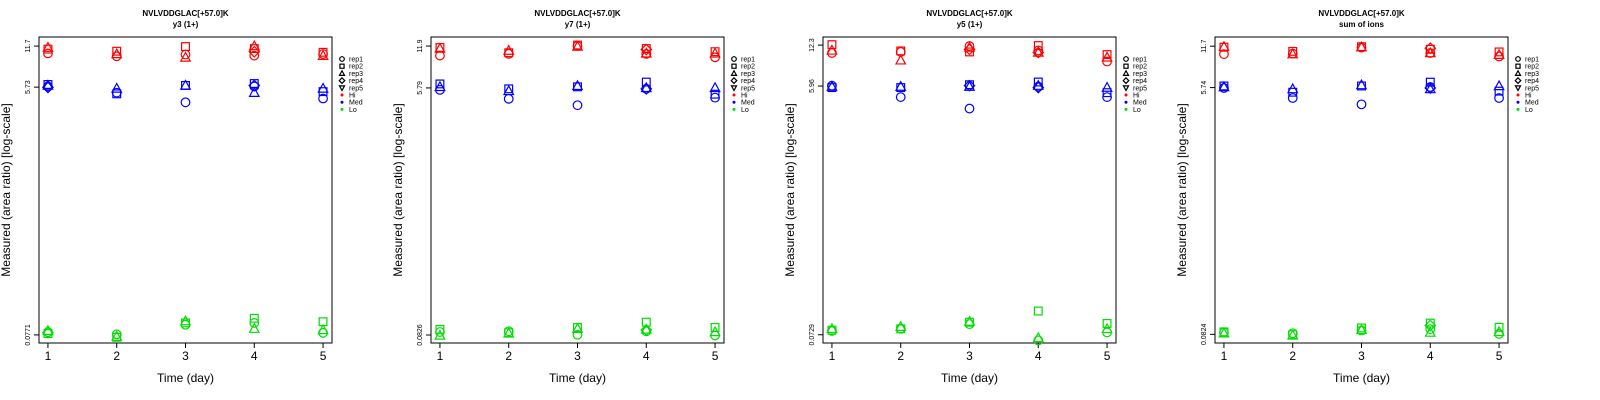 This screenshot has height=400, width=1600. I want to click on data-point-lo-diamond, so click(1430, 325).